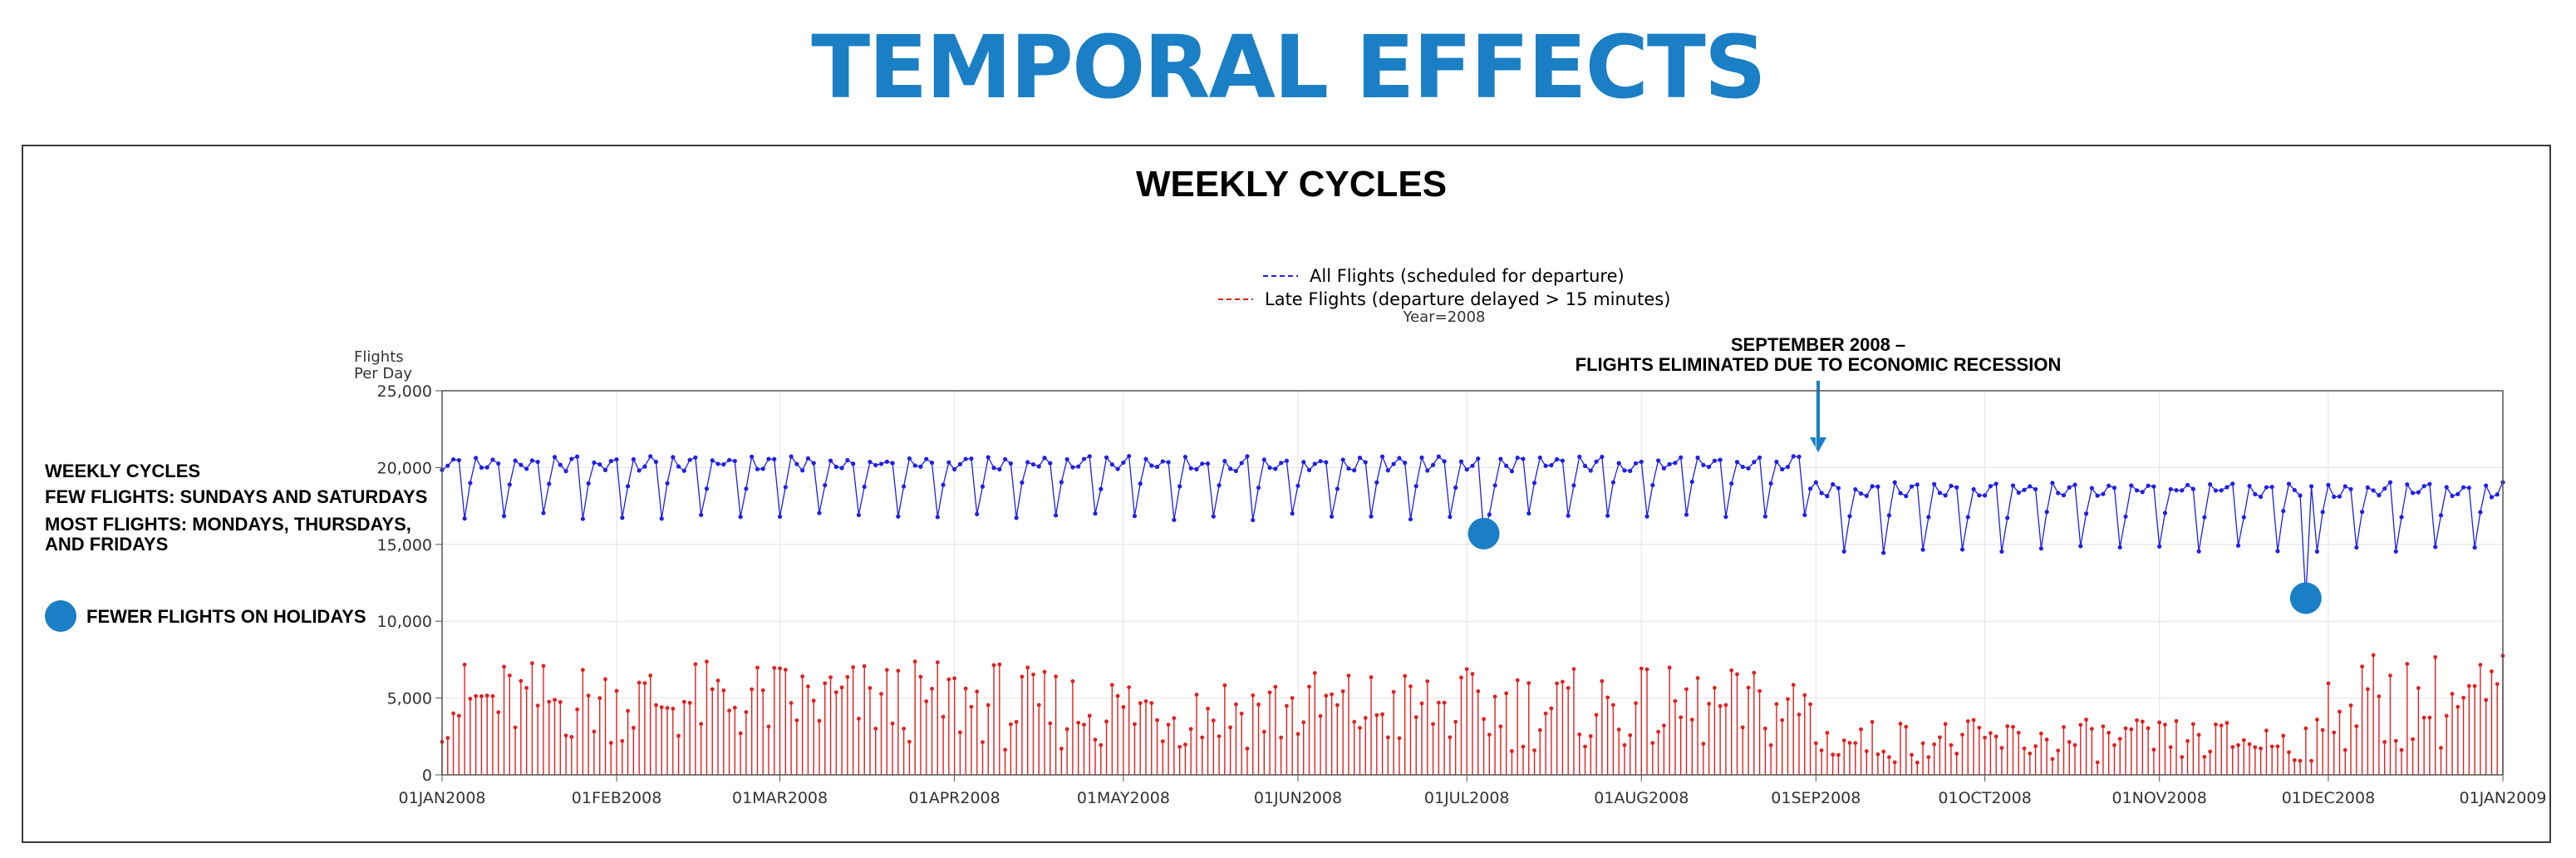 The width and height of the screenshot is (2576, 858). What do you see at coordinates (2158, 798) in the screenshot?
I see `x-tick-label: 01NOV2008` at bounding box center [2158, 798].